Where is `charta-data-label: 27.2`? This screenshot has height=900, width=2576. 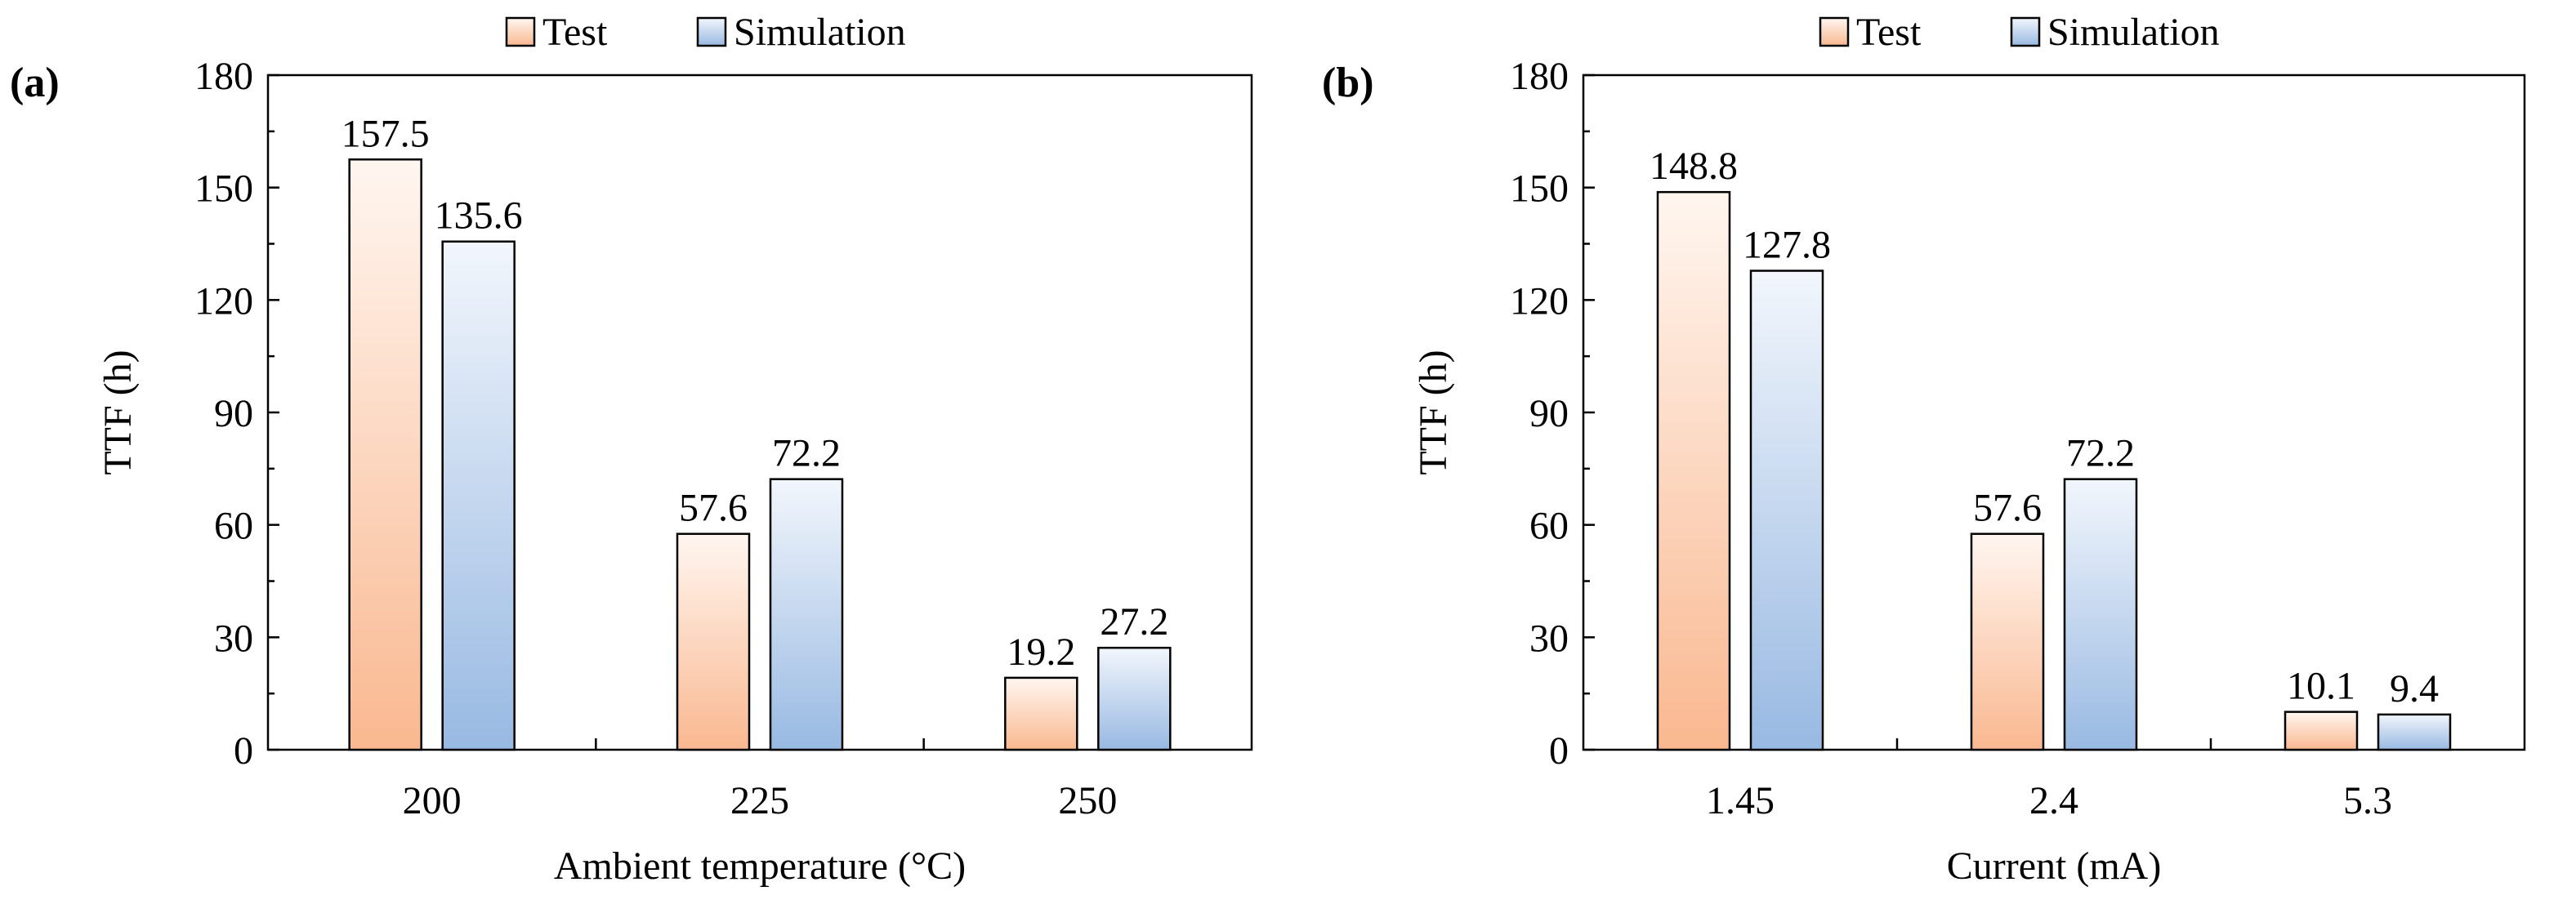
charta-data-label: 27.2 is located at coordinates (1134, 622).